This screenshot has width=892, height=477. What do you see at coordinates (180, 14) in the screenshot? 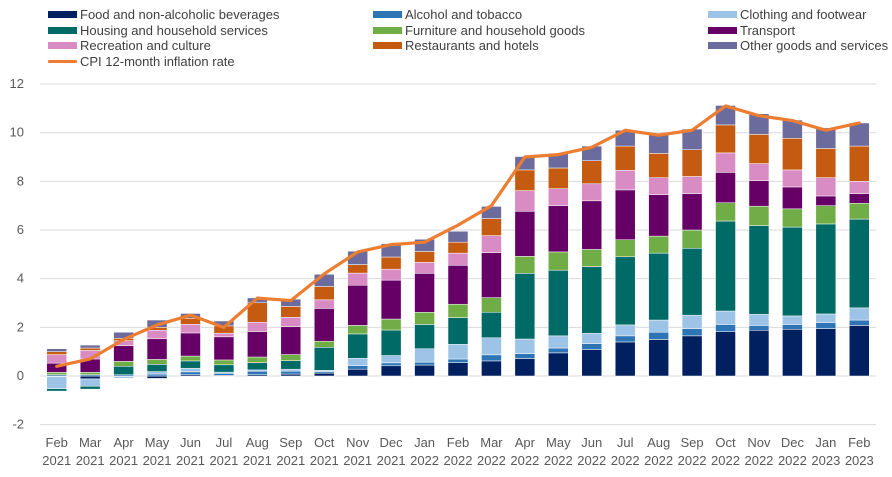
I see `legend-label: Food and non-alcoholic beverages` at bounding box center [180, 14].